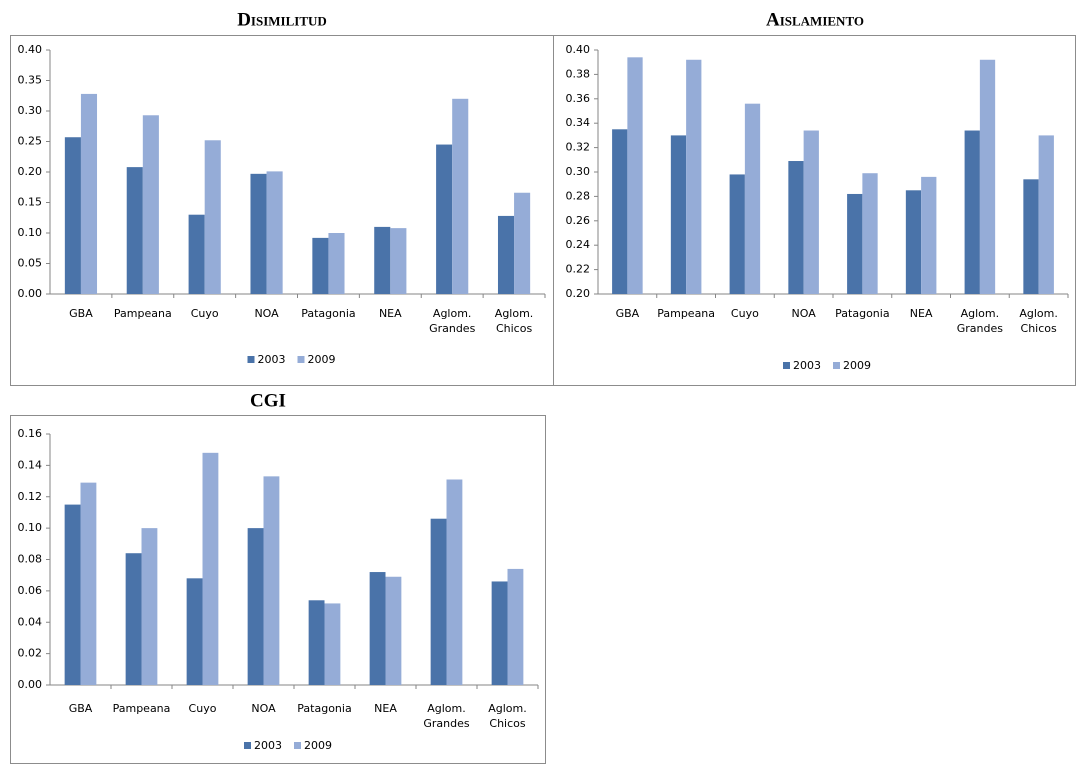 The image size is (1076, 764). I want to click on y-tick-label: 0.34, so click(578, 122).